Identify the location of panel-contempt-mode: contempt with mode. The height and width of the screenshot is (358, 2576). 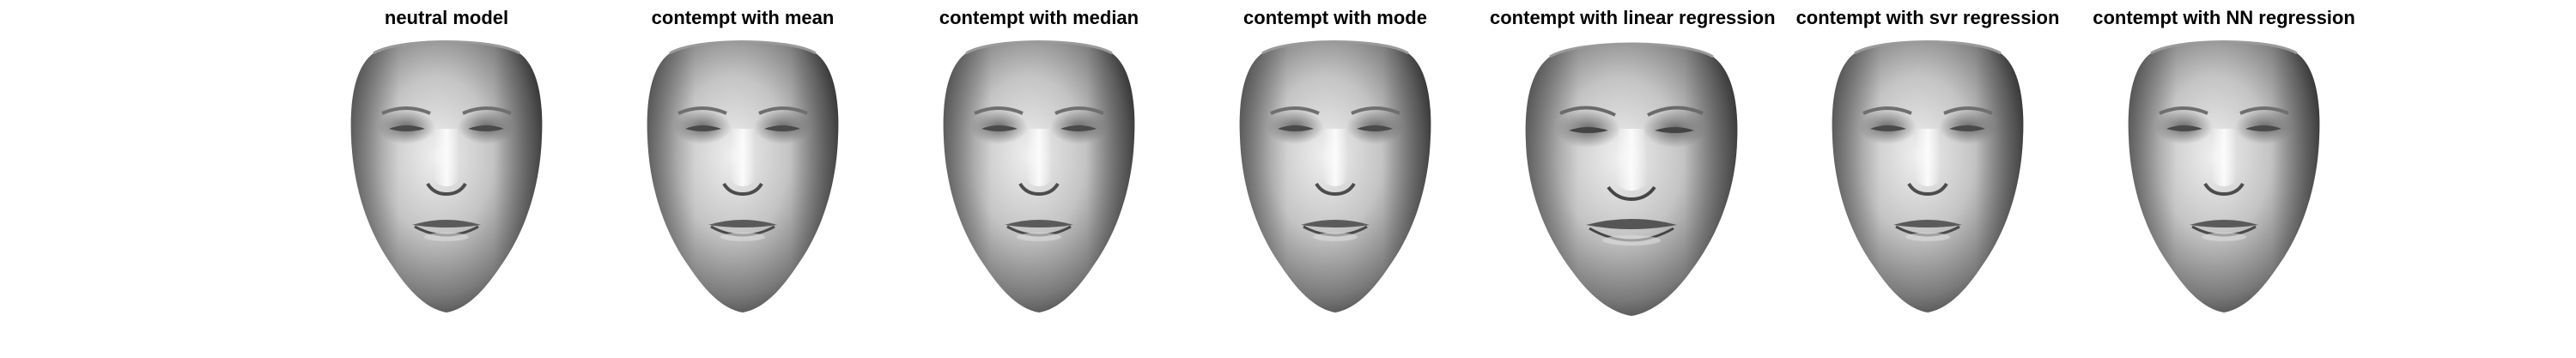
(1335, 179).